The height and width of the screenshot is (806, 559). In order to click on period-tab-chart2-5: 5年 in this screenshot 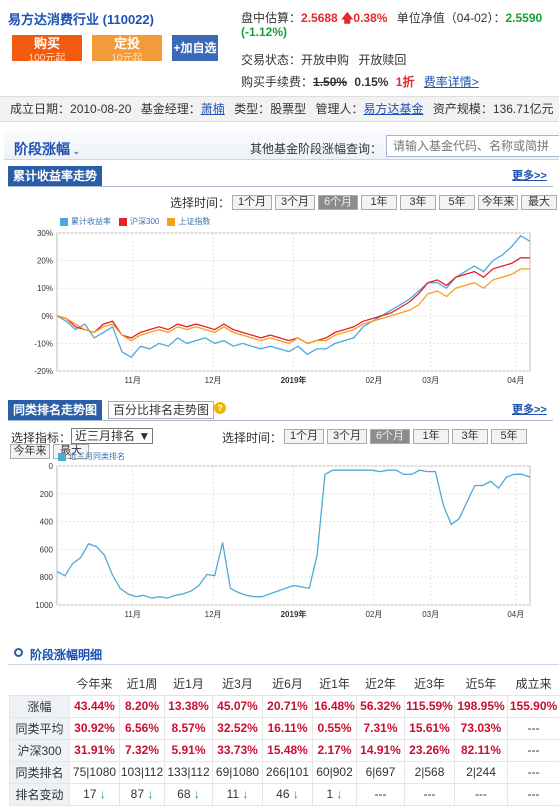, I will do `click(509, 436)`.